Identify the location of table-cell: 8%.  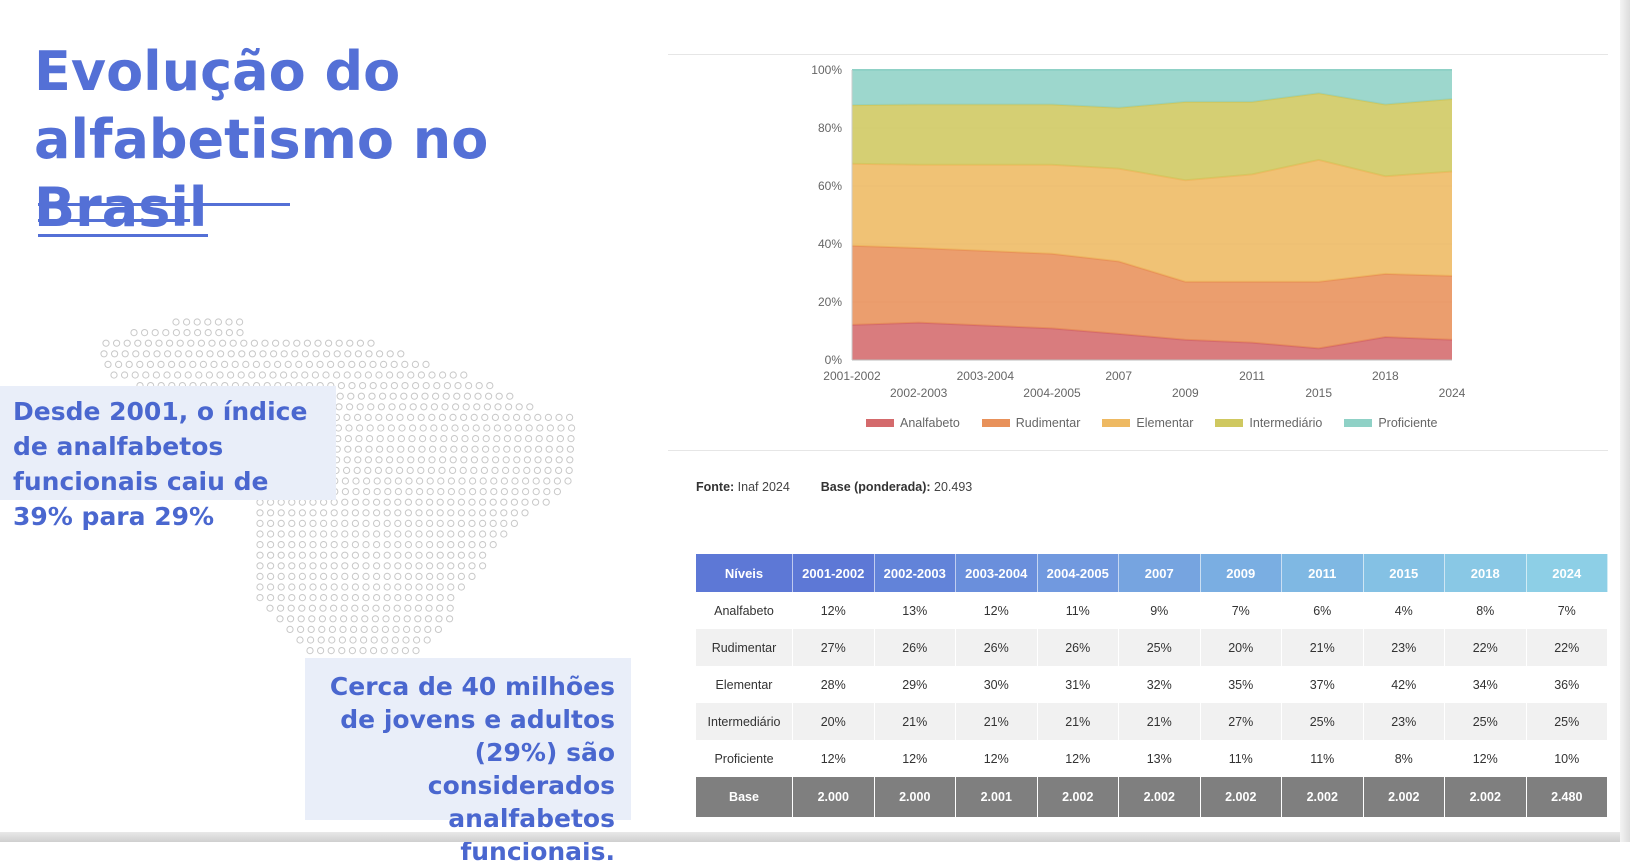
(1485, 610).